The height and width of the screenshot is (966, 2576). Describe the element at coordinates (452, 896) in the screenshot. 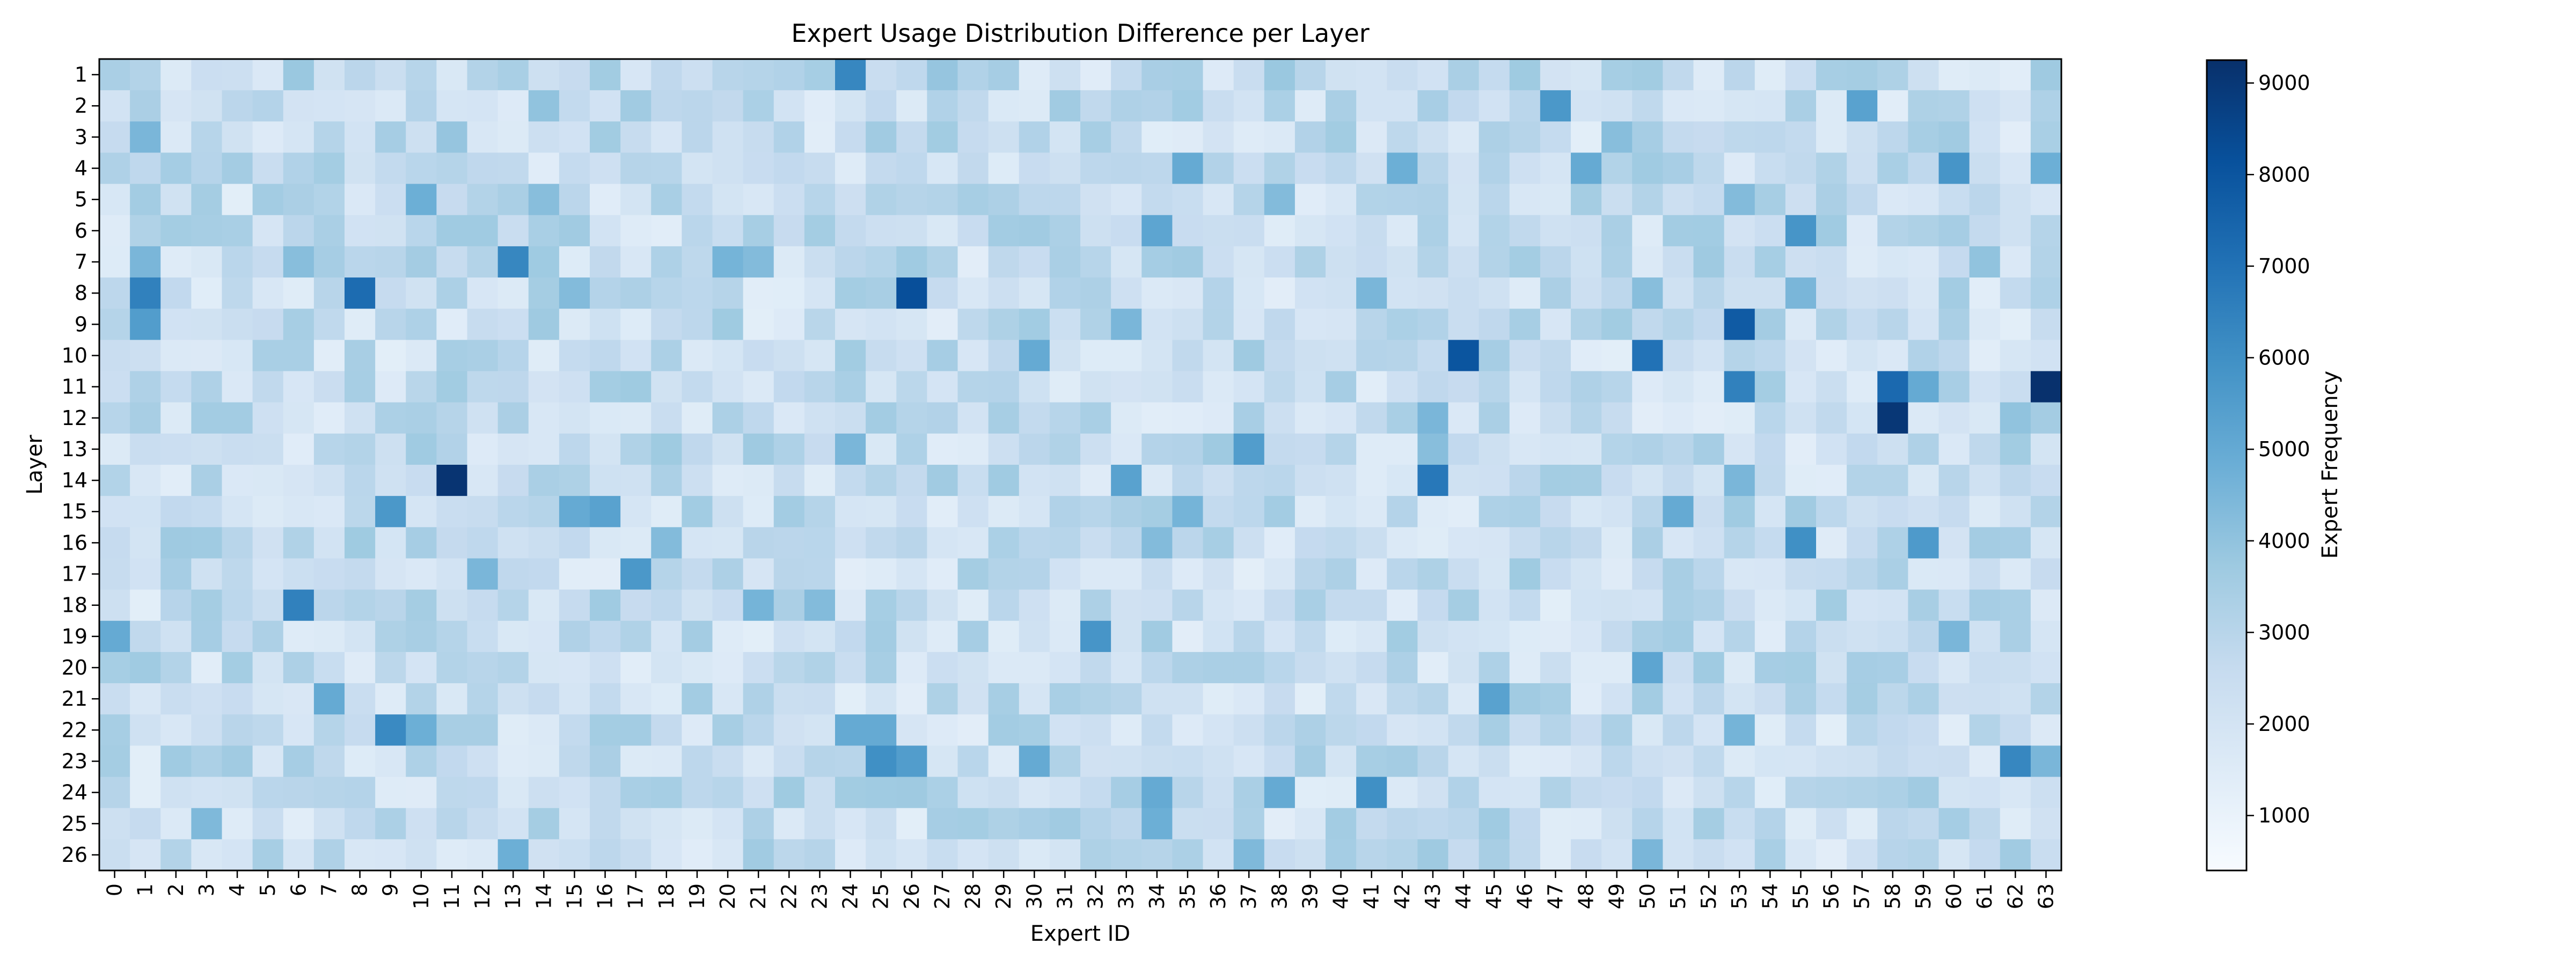

I see `x-tick-label: 11` at that location.